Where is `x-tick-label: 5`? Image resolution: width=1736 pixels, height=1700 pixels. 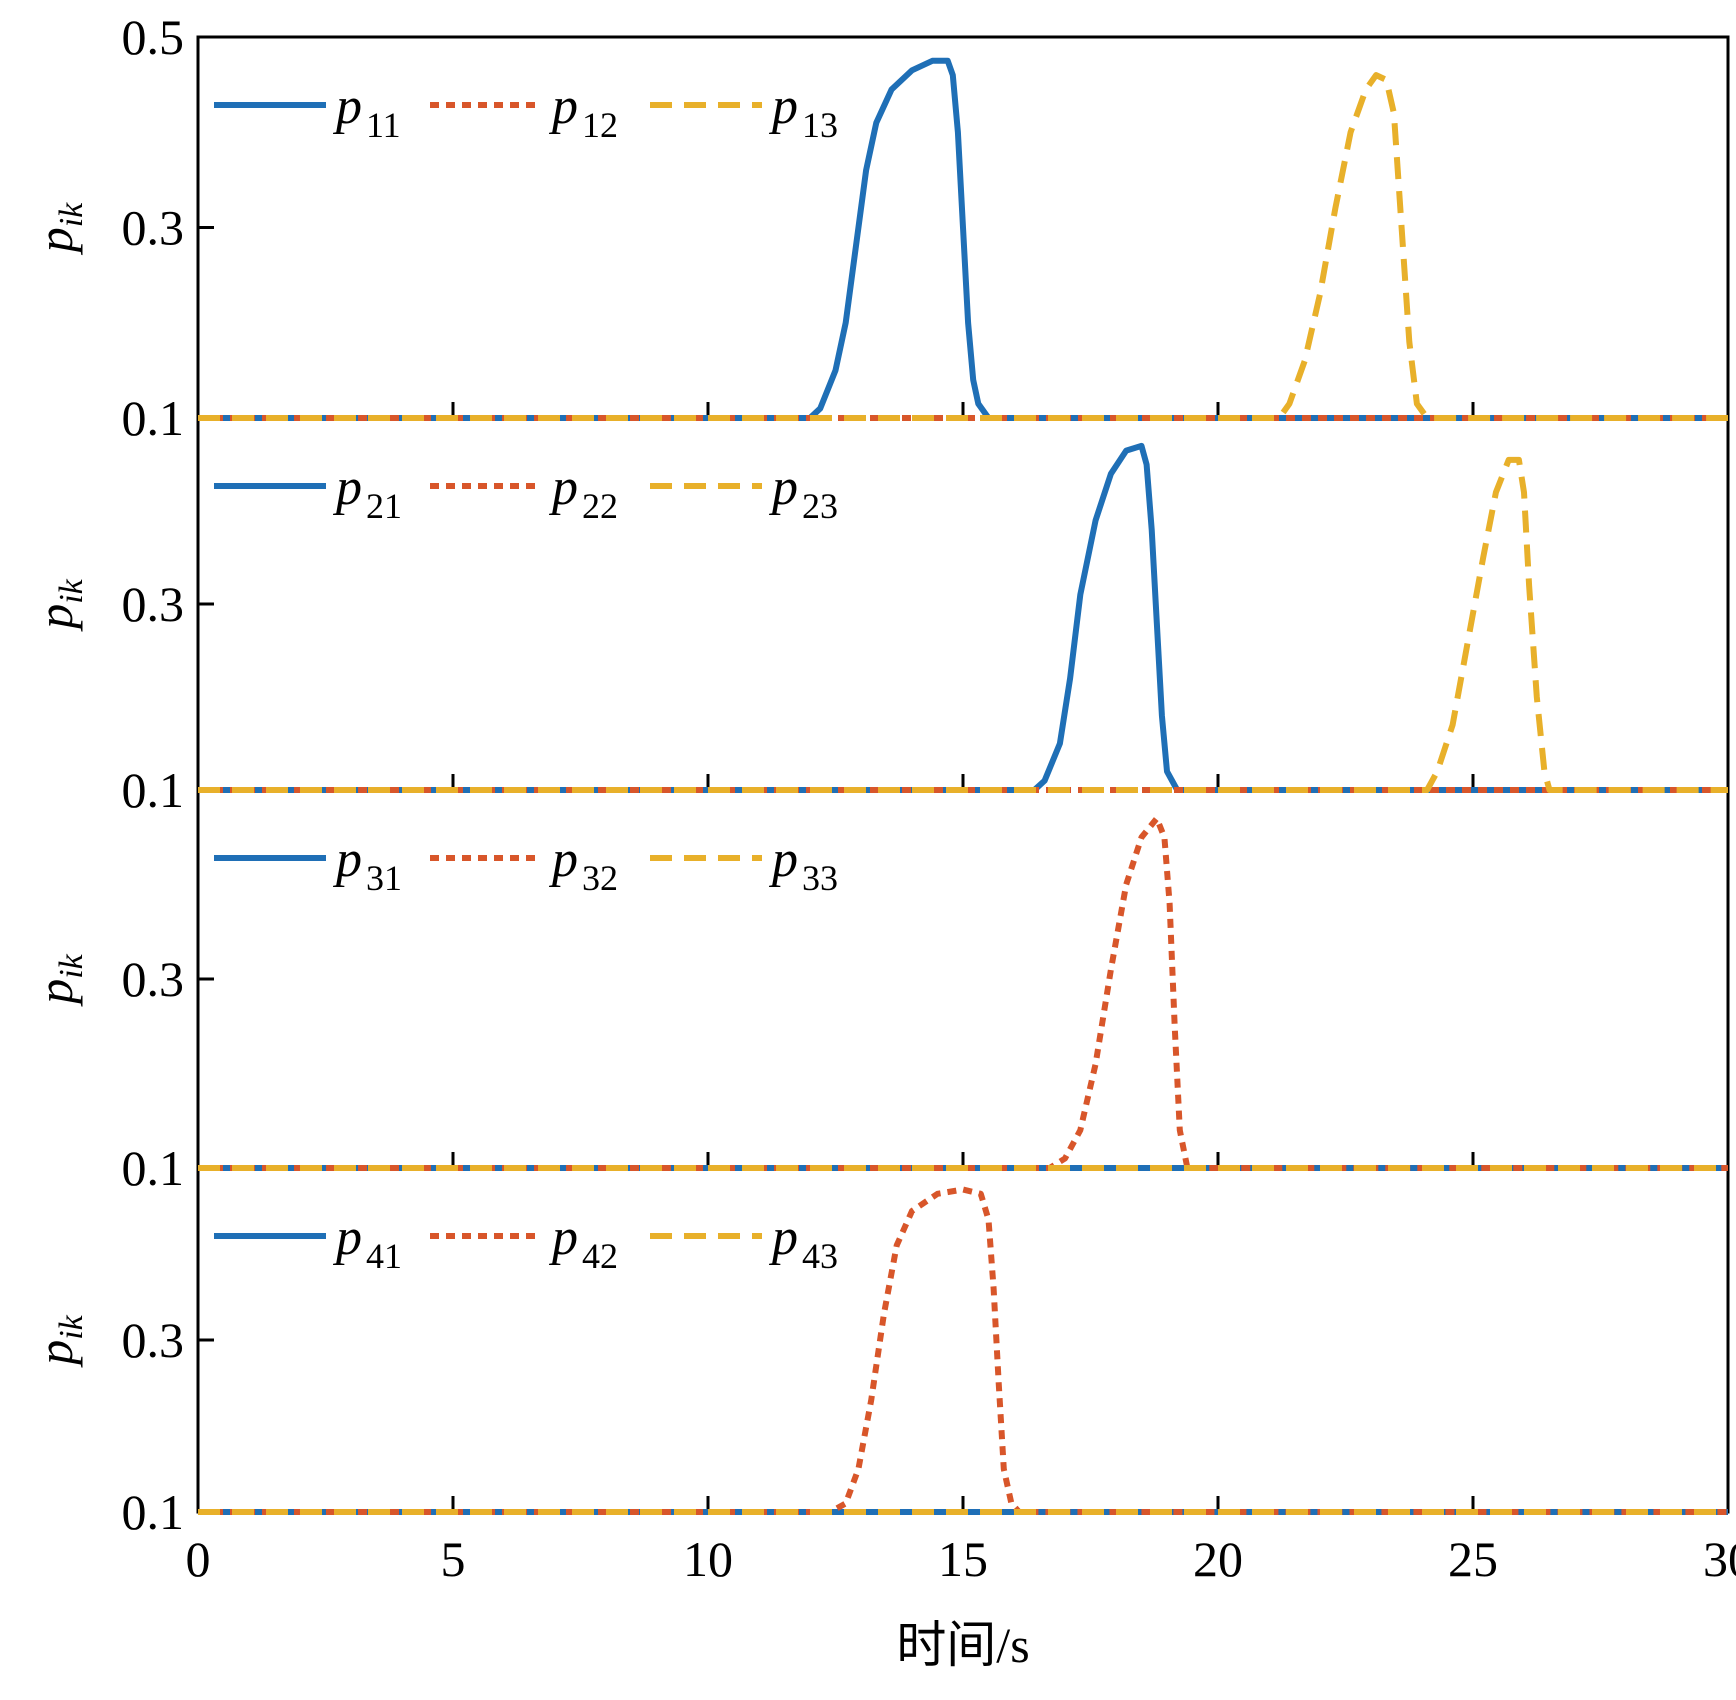
x-tick-label: 5 is located at coordinates (453, 1559).